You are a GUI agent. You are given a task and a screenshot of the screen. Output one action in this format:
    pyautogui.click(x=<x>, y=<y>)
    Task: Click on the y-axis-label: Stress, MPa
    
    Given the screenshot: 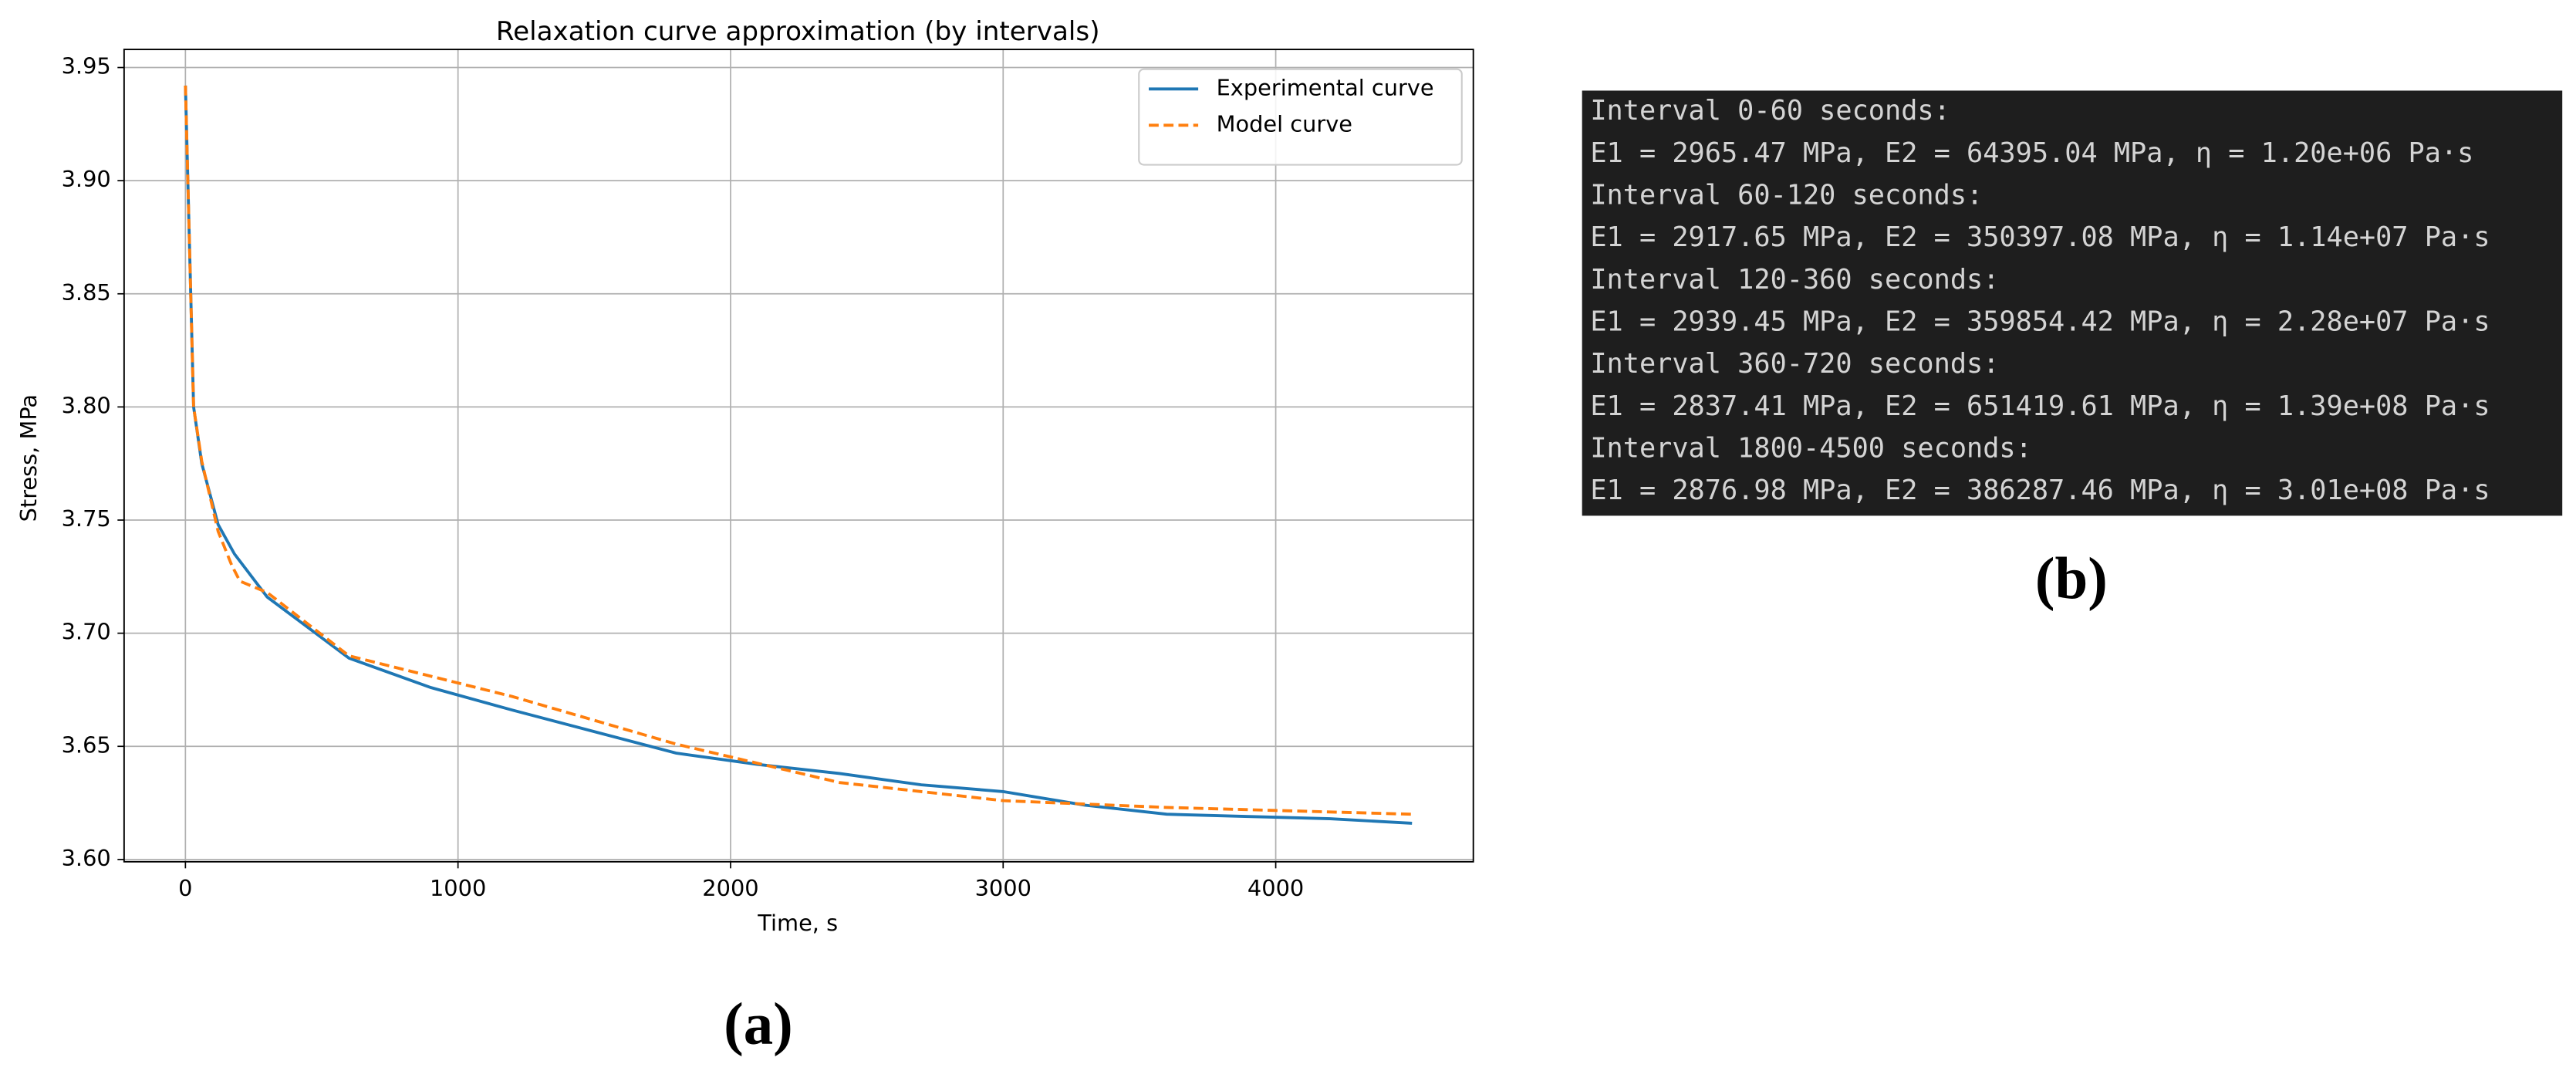 What is the action you would take?
    pyautogui.click(x=28, y=458)
    